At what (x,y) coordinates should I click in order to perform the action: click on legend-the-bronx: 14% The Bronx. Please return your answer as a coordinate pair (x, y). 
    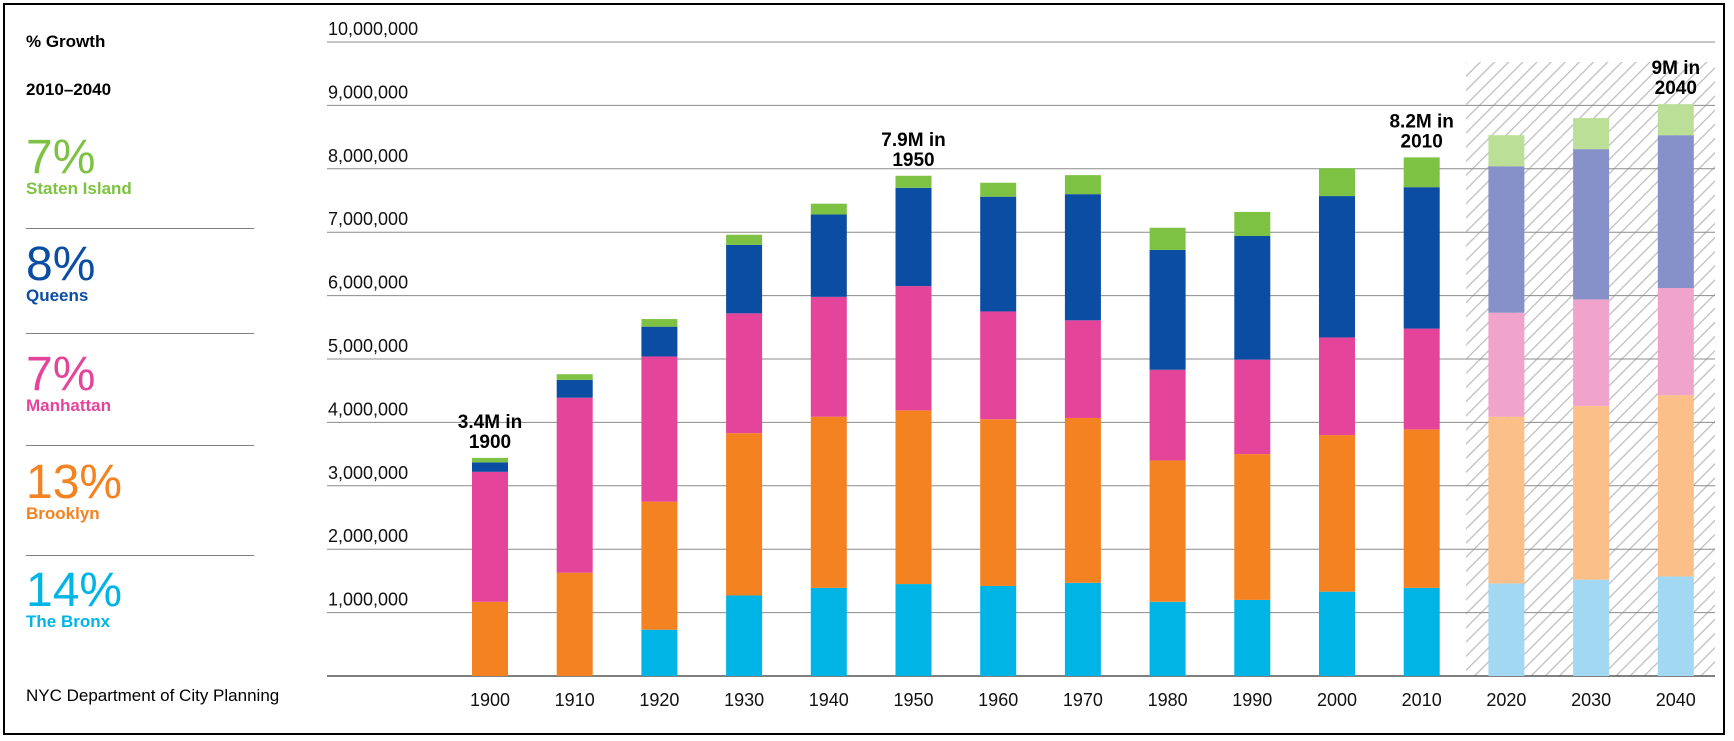
    Looking at the image, I should click on (140, 597).